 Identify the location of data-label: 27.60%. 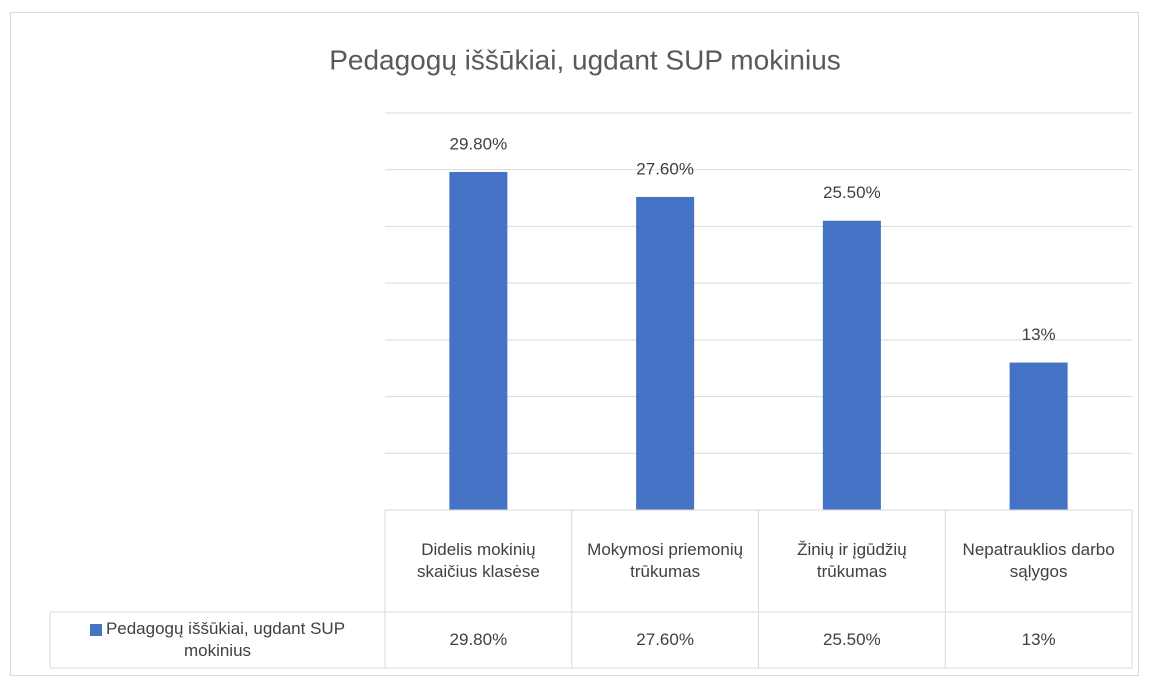
(665, 168).